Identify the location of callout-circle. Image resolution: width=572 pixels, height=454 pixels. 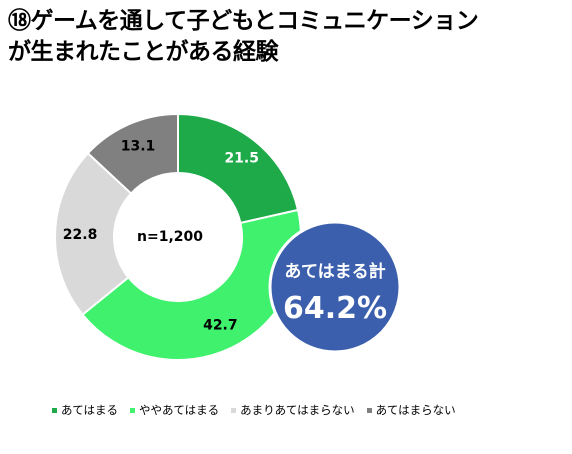
(335, 287).